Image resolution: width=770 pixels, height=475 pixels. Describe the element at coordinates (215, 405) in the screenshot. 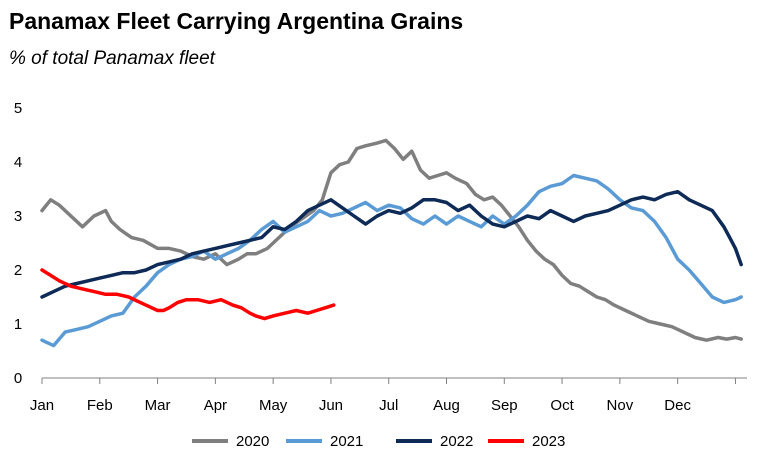

I see `x-tick-label: Apr` at that location.